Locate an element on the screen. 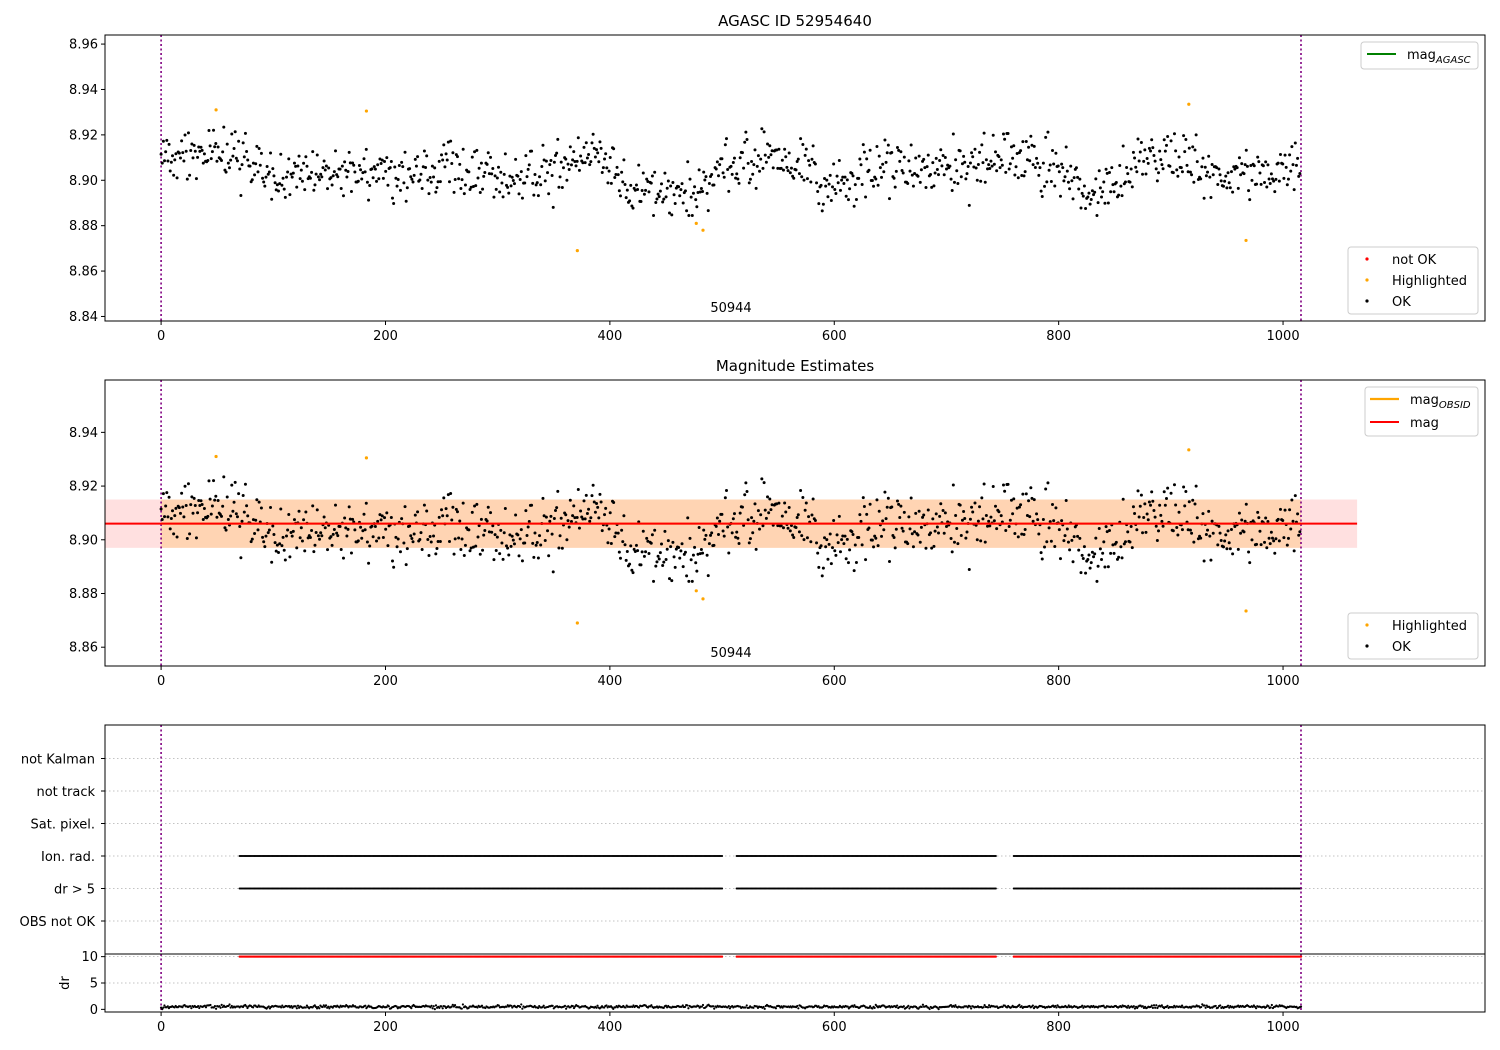 The image size is (1500, 1050). category-label: dr > 5 is located at coordinates (74, 890).